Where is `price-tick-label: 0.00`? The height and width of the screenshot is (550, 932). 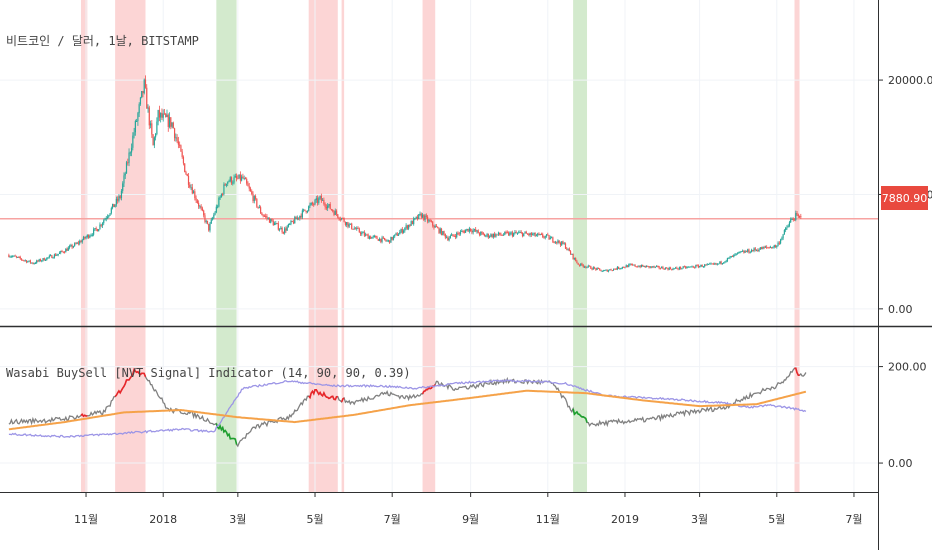
price-tick-label: 0.00 is located at coordinates (900, 309).